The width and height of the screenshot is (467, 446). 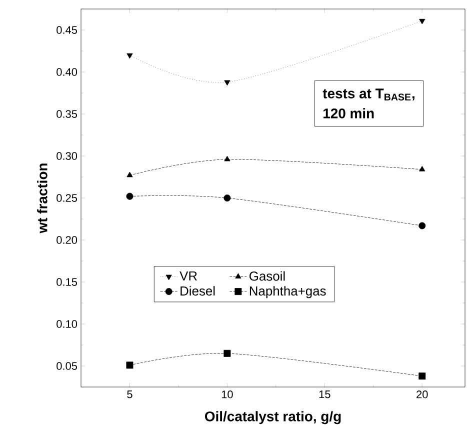 What do you see at coordinates (272, 417) in the screenshot?
I see `x-axis-title: Oil/catalyst ratio, g/g` at bounding box center [272, 417].